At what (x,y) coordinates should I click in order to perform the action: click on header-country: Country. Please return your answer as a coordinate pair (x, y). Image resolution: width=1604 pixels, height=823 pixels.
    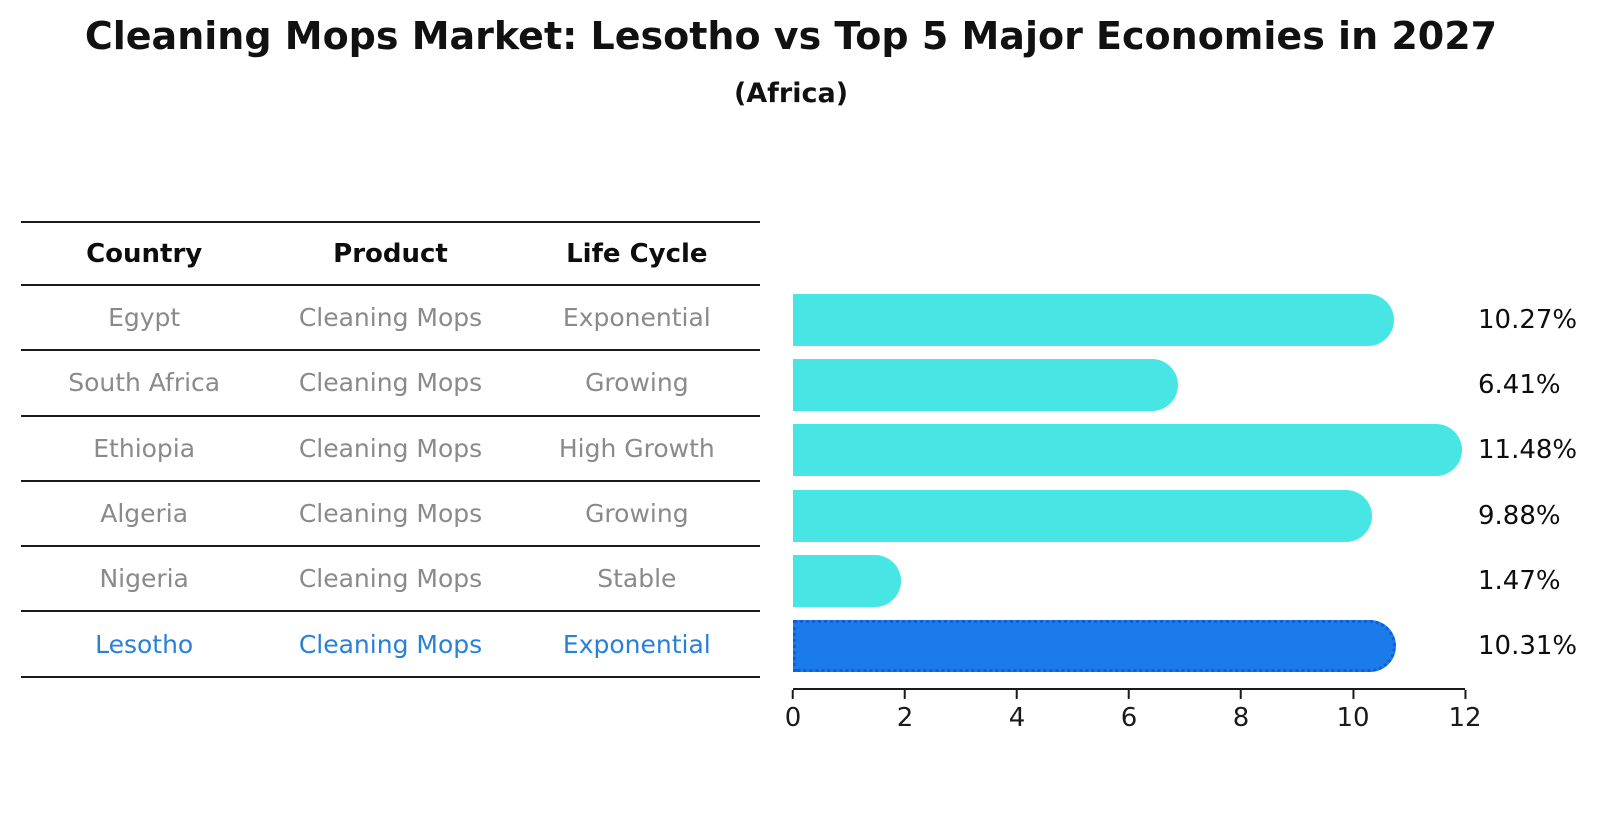
    Looking at the image, I should click on (144, 253).